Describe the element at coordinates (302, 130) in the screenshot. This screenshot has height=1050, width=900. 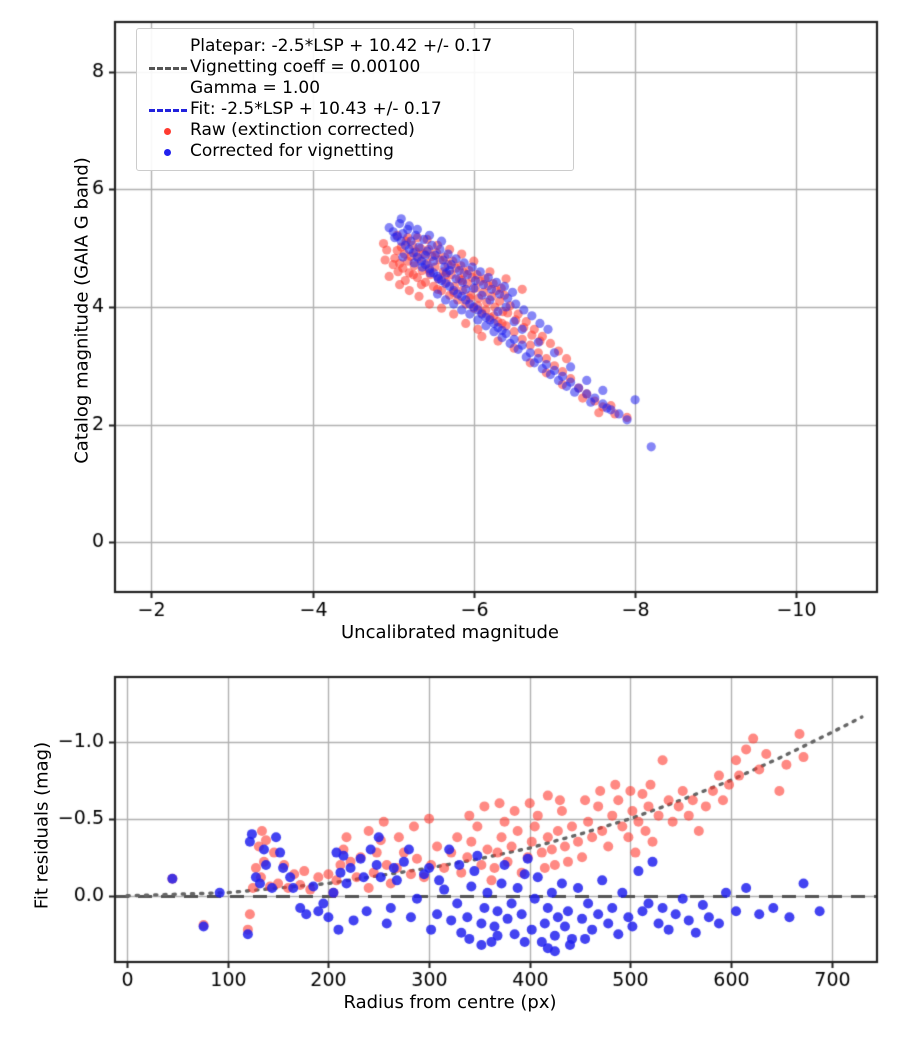
I see `legend-item-label: Raw (extinction corrected)` at that location.